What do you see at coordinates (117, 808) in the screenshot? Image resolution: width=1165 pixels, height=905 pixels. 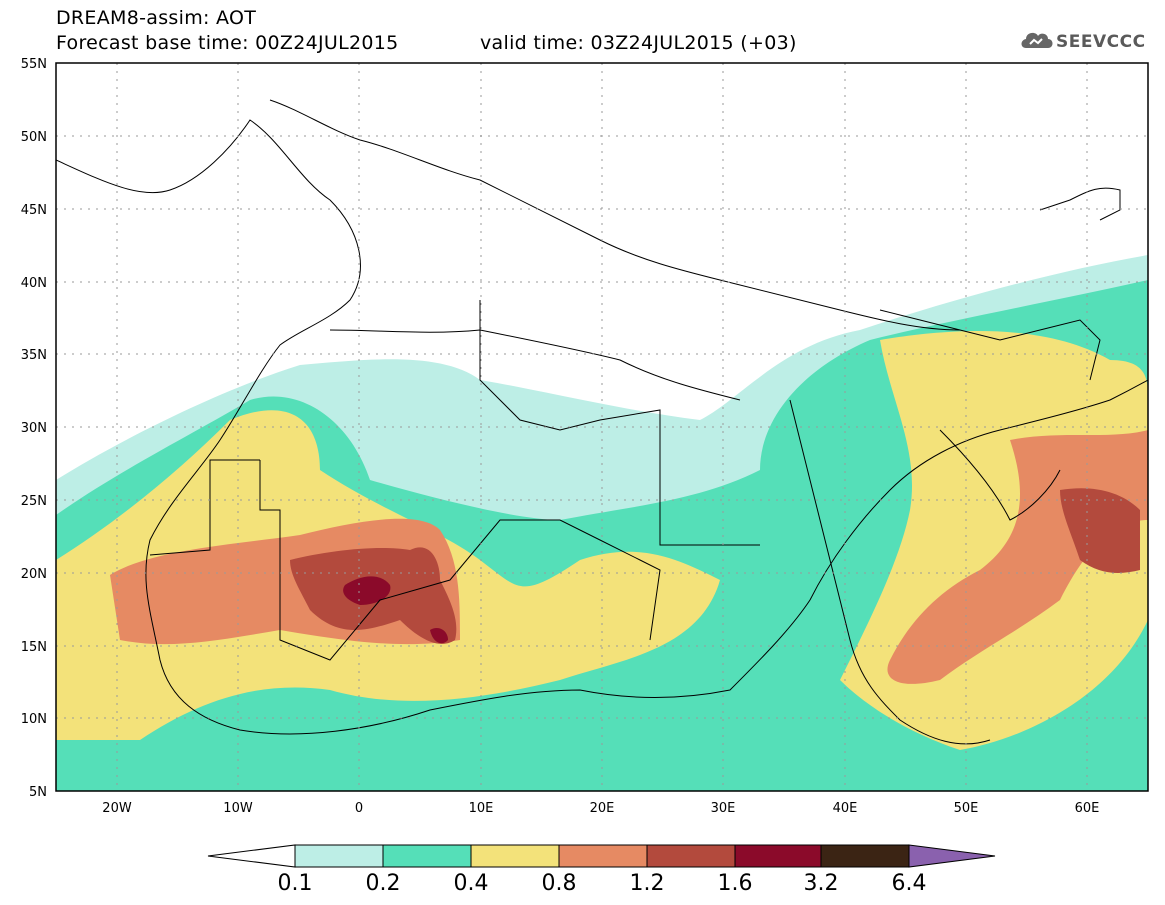 I see `lon-tick-label: 20W` at bounding box center [117, 808].